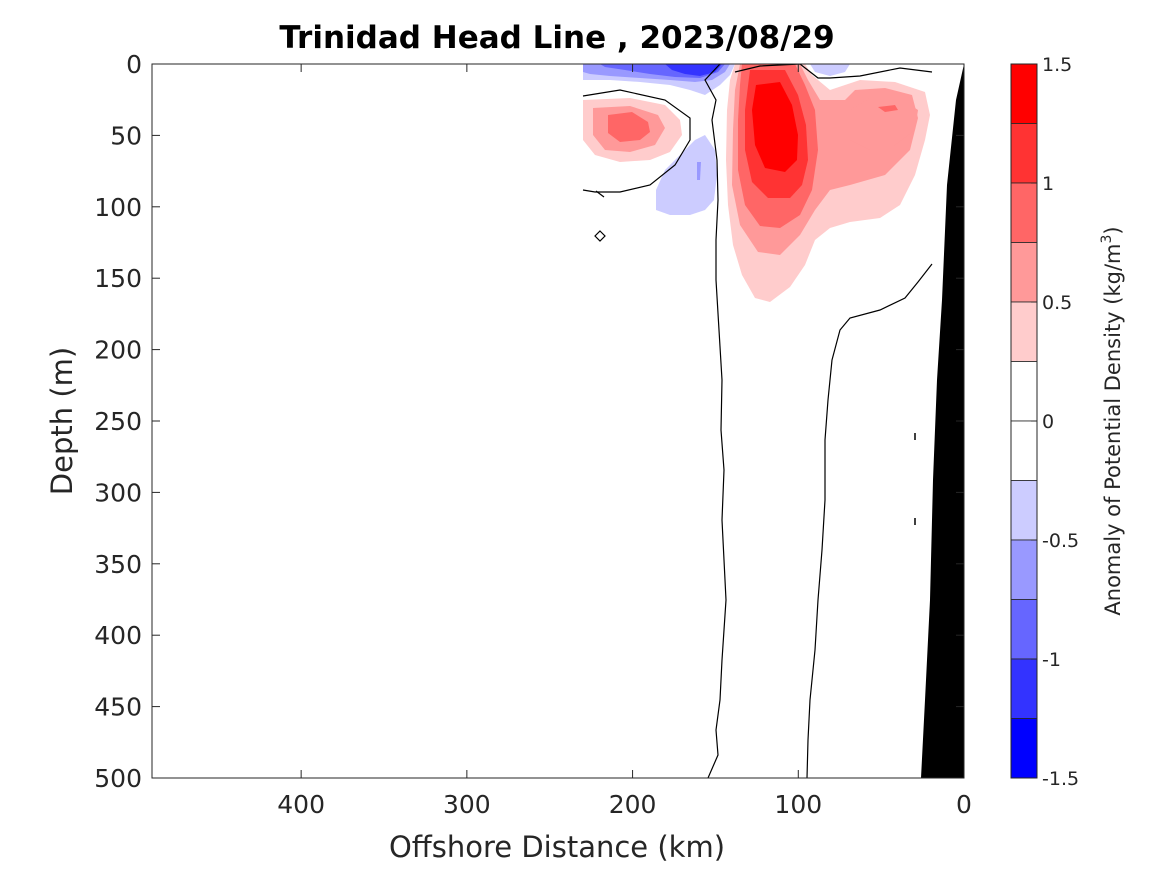  What do you see at coordinates (1048, 184) in the screenshot?
I see `colorbar-tick-label: 1` at bounding box center [1048, 184].